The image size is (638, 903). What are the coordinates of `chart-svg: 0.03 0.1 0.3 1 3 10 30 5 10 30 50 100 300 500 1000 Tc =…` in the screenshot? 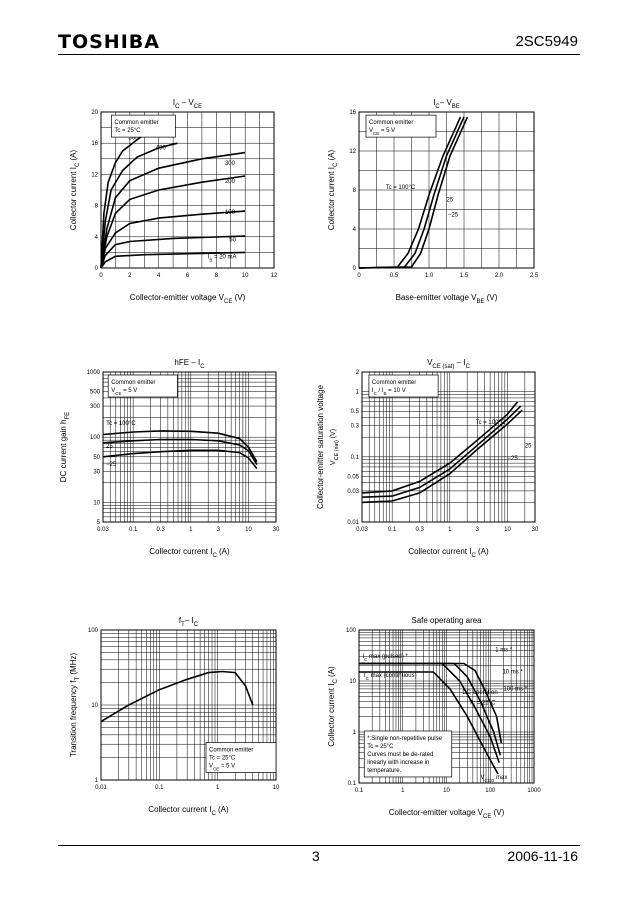 It's located at (169, 458).